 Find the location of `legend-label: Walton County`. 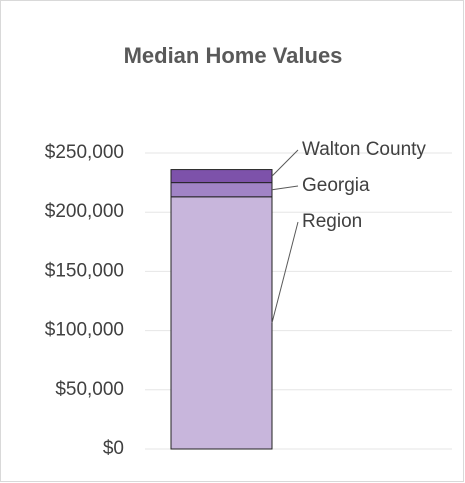

legend-label: Walton County is located at coordinates (364, 149).